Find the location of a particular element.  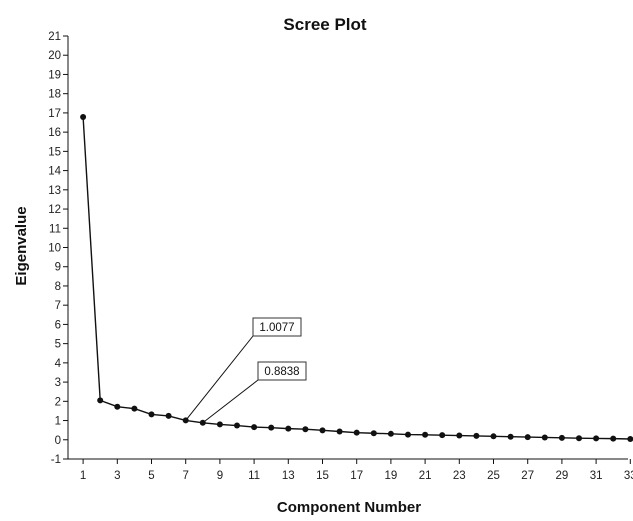

y-tick-label: 7 is located at coordinates (58, 306).